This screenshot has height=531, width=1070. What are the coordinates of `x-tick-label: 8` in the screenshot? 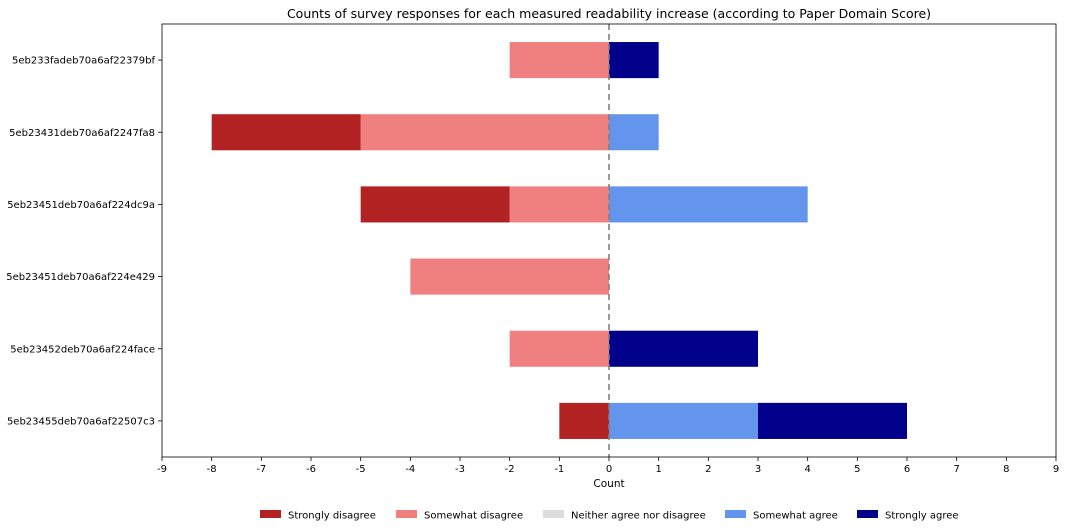 It's located at (1006, 469).